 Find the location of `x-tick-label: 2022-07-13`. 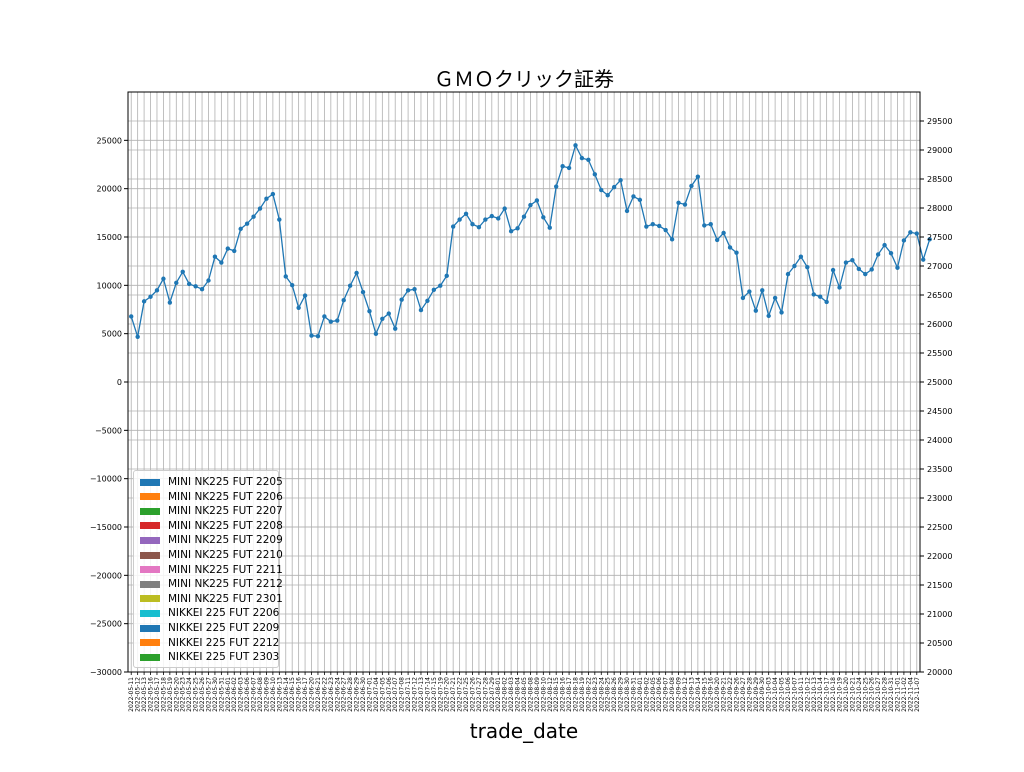

x-tick-label: 2022-07-13 is located at coordinates (421, 694).